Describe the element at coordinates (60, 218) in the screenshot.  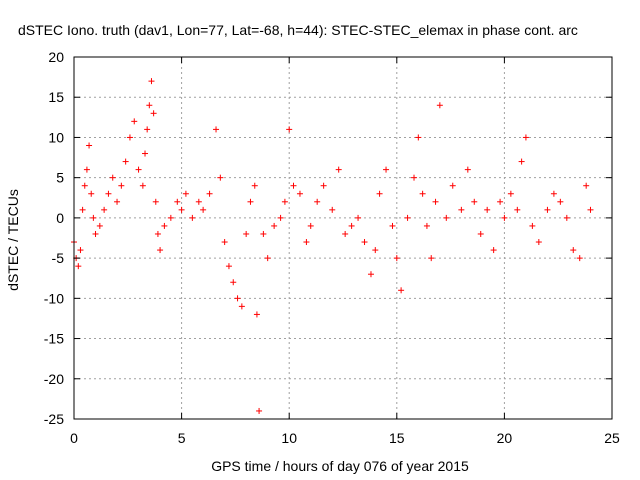
I see `y-tick-label: 0` at that location.